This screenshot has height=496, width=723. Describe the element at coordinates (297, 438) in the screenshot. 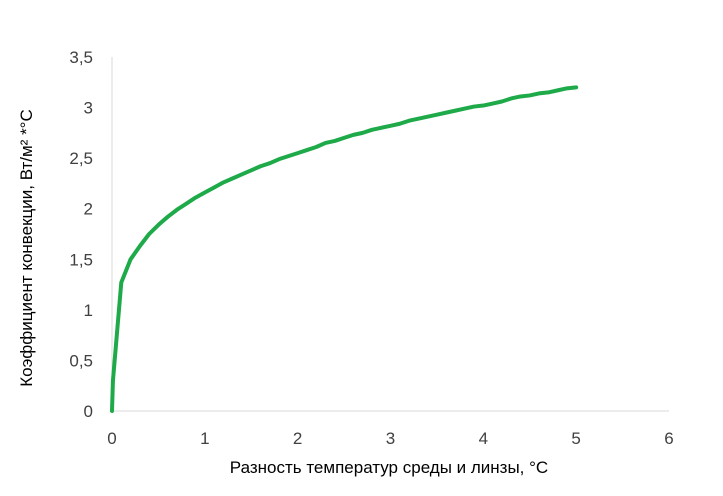

I see `x-tick-label: 2` at that location.